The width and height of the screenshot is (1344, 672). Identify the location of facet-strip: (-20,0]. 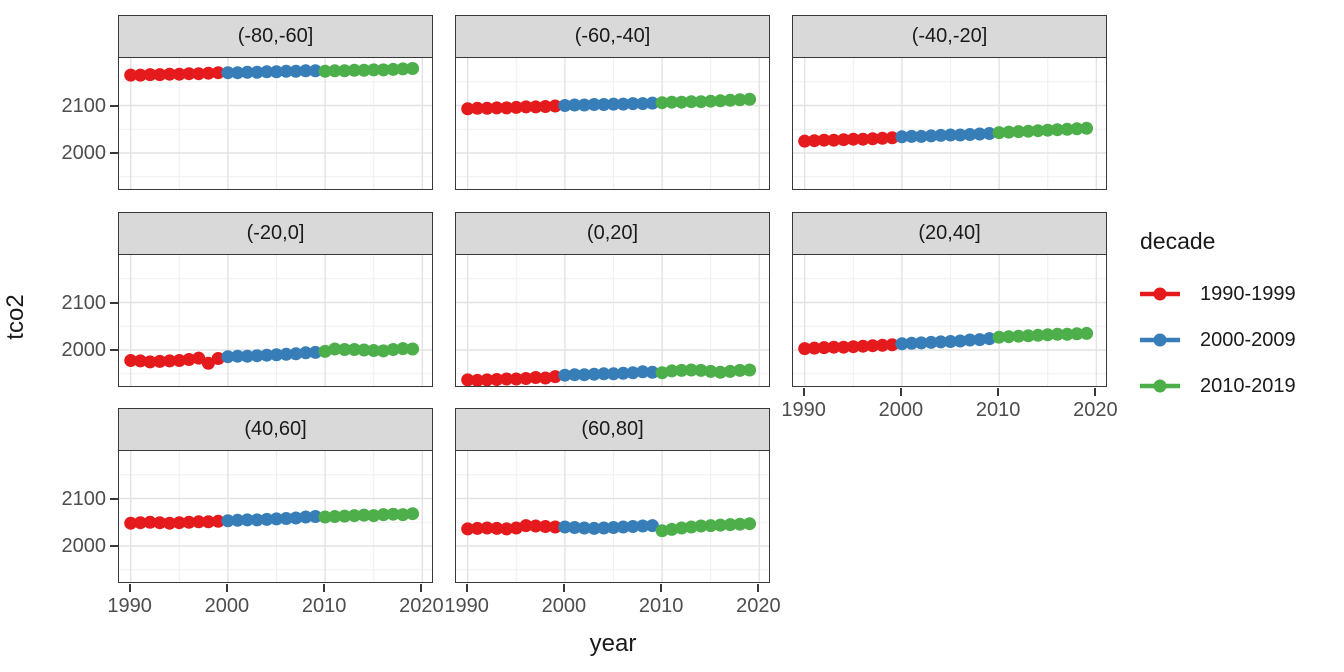
(275, 233).